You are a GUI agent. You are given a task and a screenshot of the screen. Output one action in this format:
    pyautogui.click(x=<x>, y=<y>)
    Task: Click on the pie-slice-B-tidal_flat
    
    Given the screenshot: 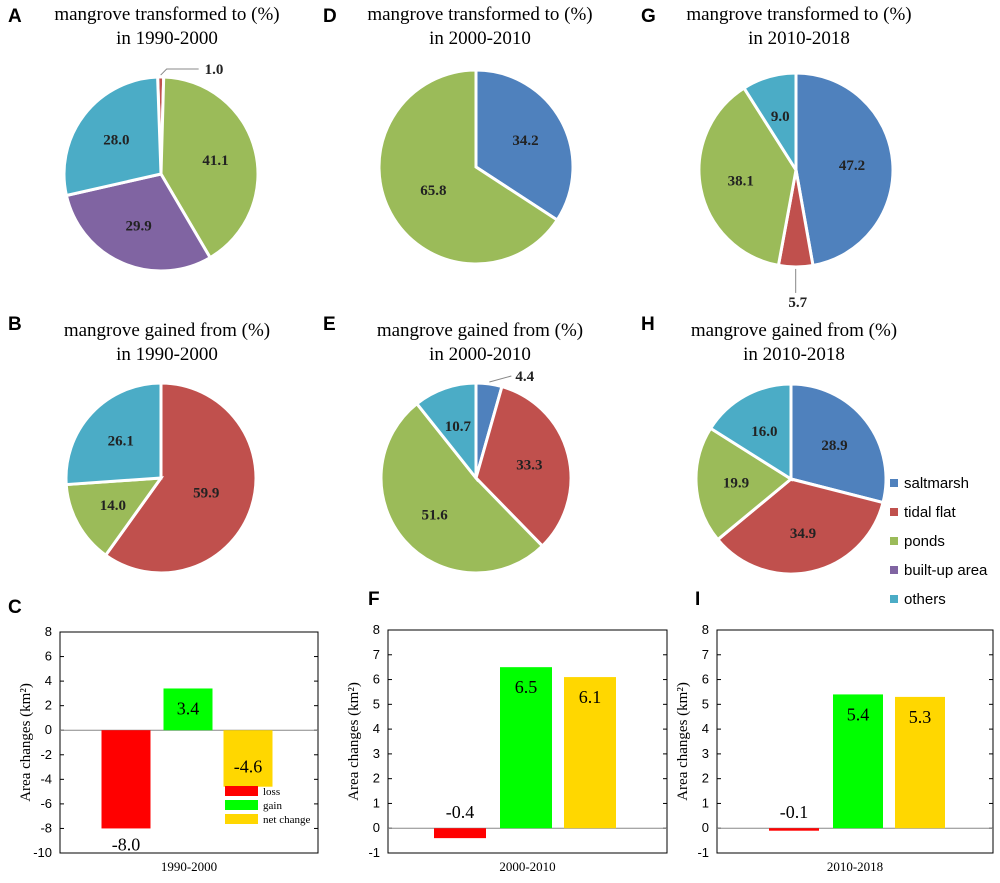 What is the action you would take?
    pyautogui.click(x=180, y=478)
    